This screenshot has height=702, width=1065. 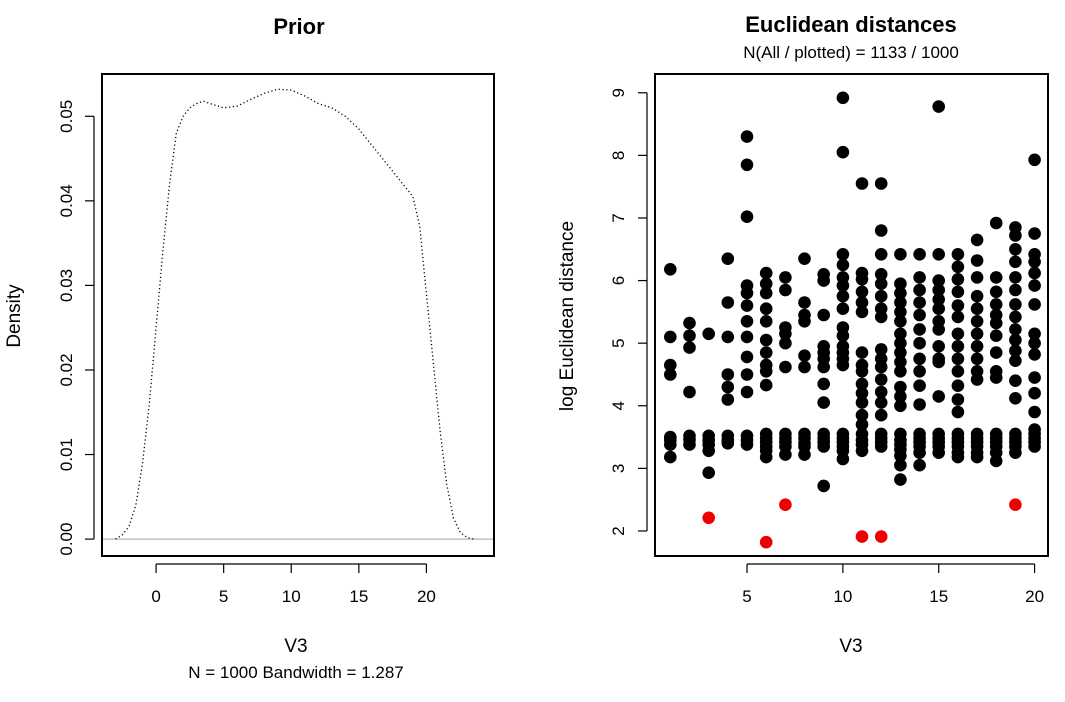 What do you see at coordinates (938, 596) in the screenshot?
I see `scatter-x-tick-label: 15` at bounding box center [938, 596].